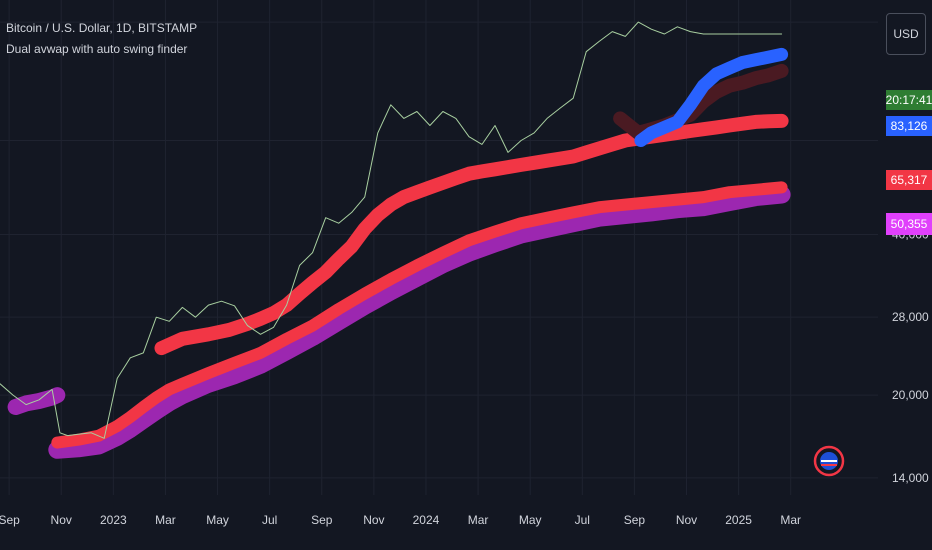 This screenshot has width=932, height=550. I want to click on y-tick-label: 14,000, so click(910, 478).